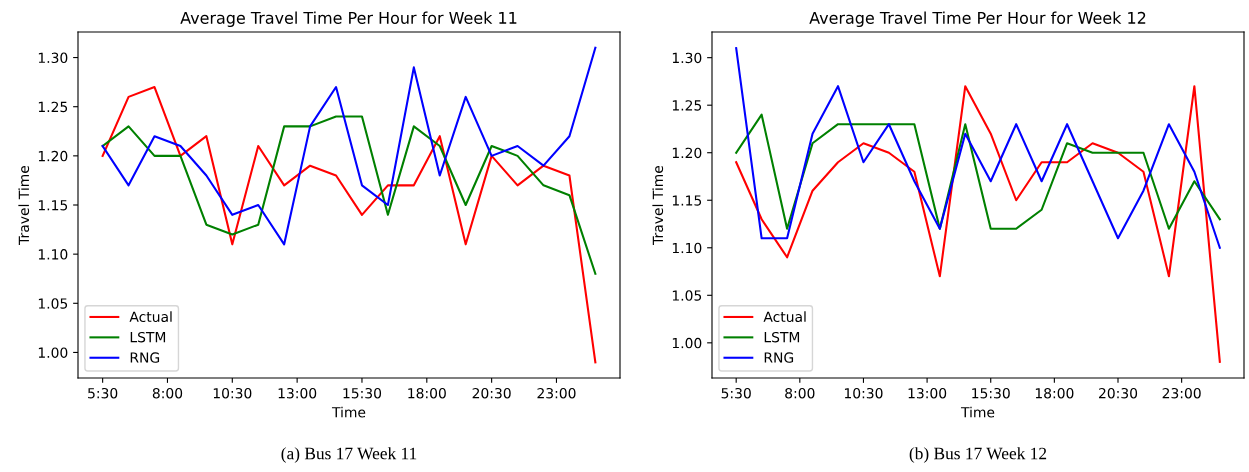  What do you see at coordinates (349, 455) in the screenshot?
I see `text: (a) Bus 17 Week 11` at bounding box center [349, 455].